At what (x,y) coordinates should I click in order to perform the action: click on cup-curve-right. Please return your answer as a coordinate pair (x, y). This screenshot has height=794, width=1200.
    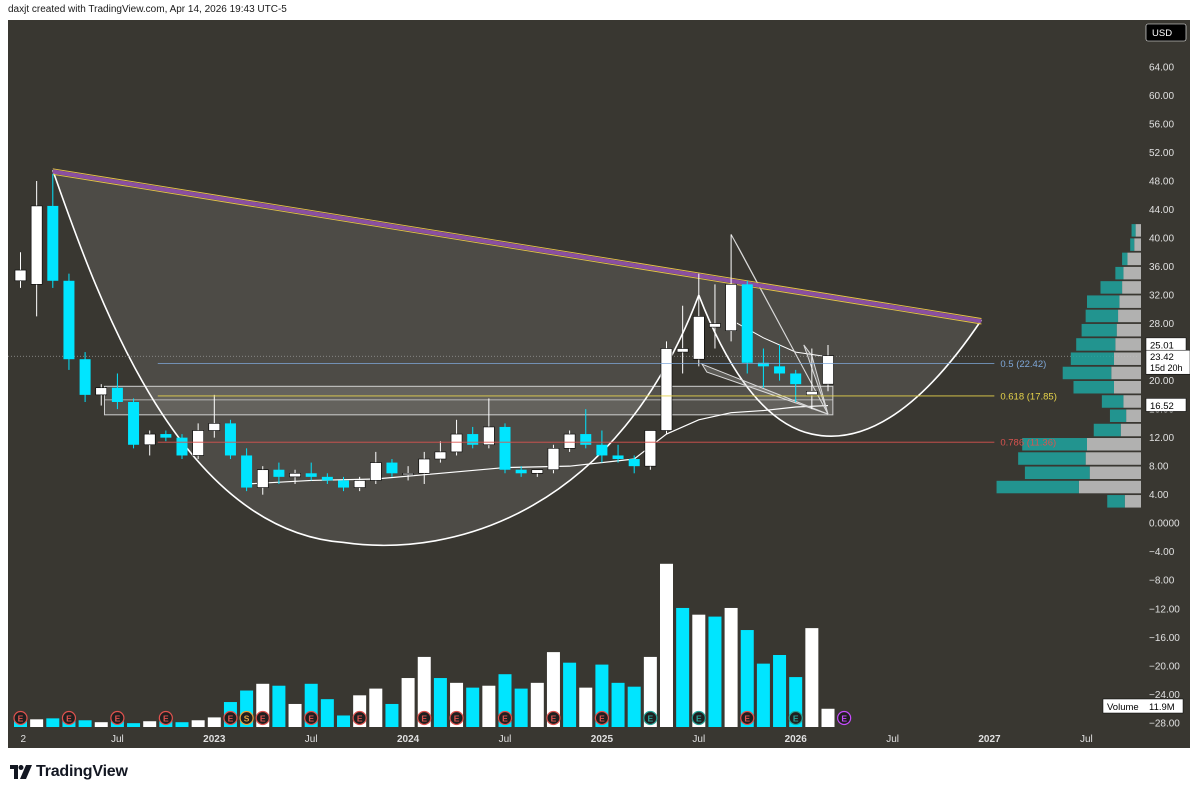
    Looking at the image, I should click on (840, 365).